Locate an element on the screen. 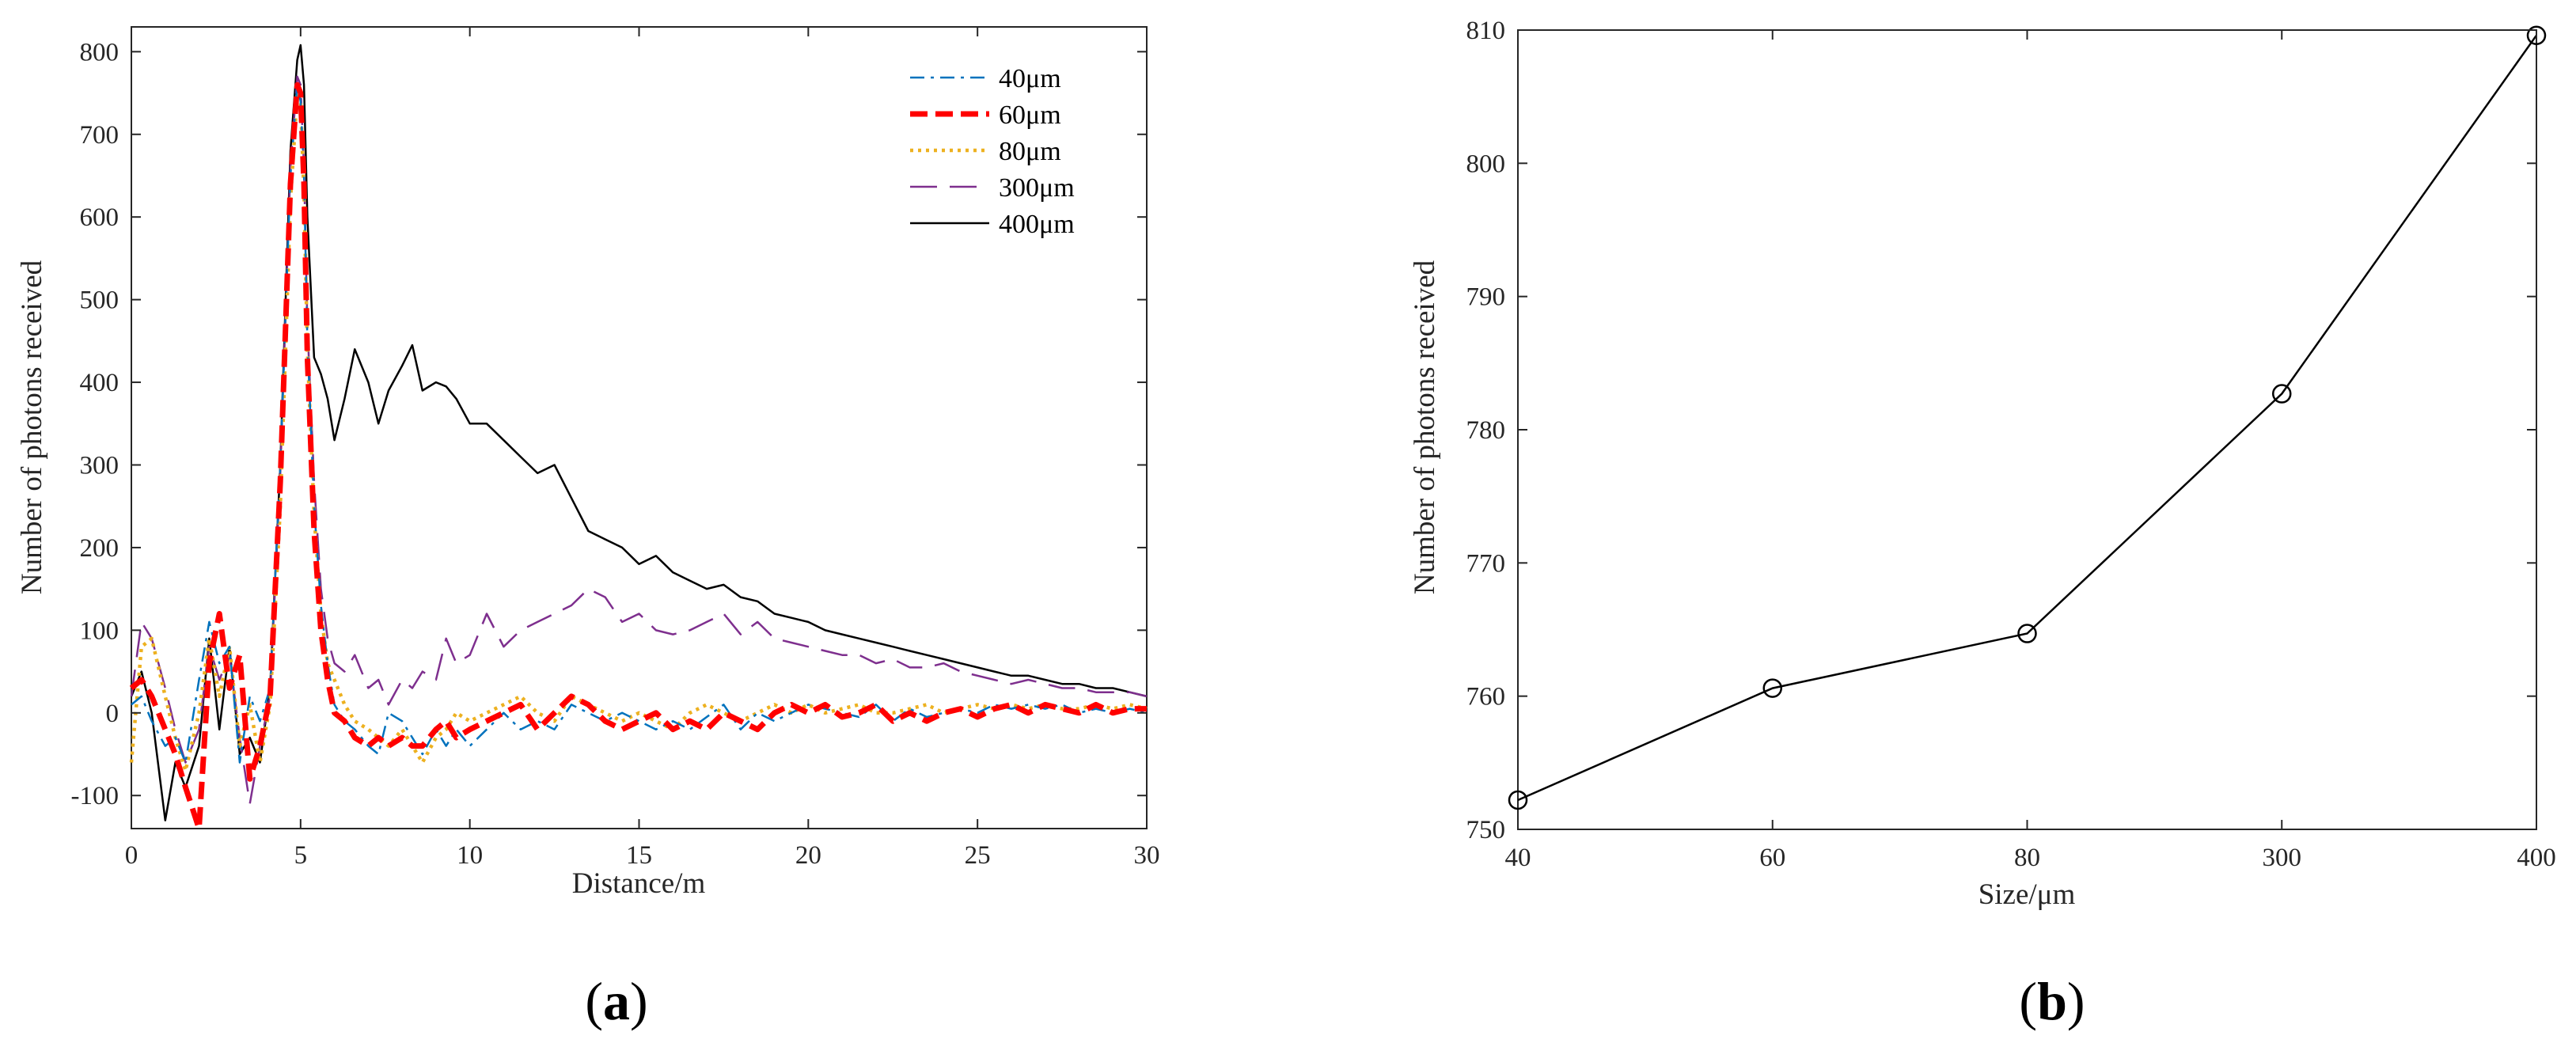 This screenshot has width=2576, height=1047. legend-label: 400μm is located at coordinates (1037, 224).